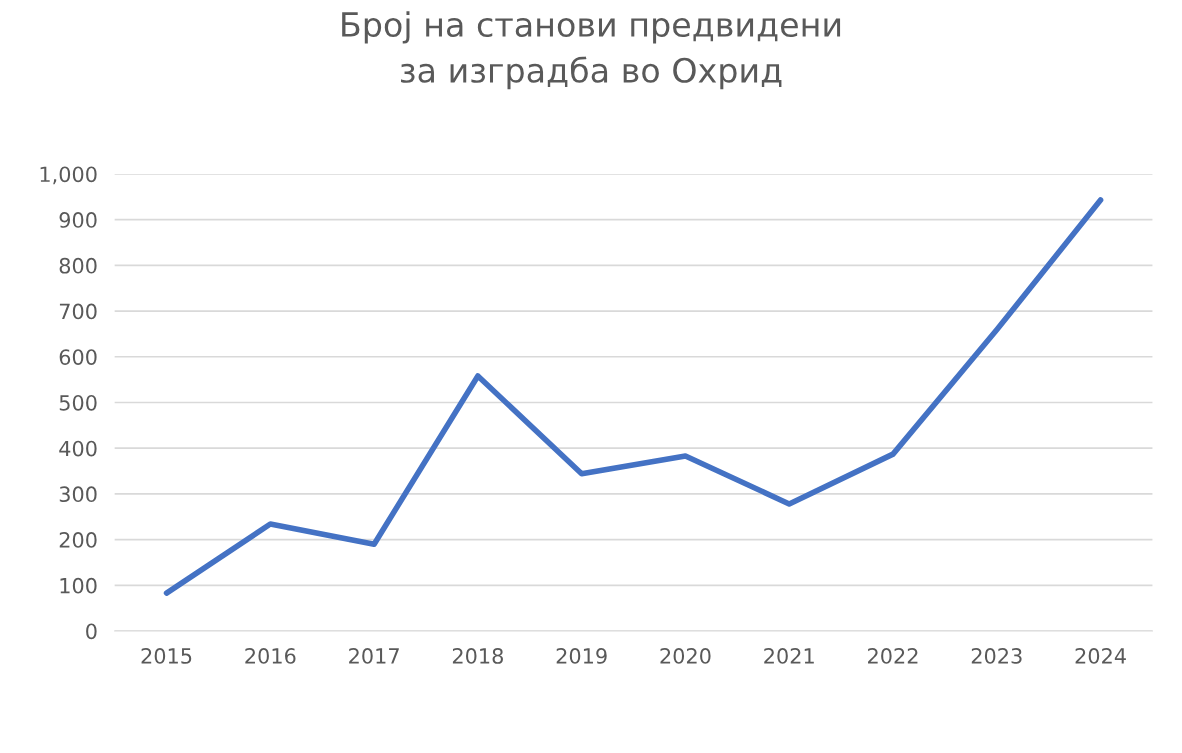 This screenshot has width=1182, height=753. Describe the element at coordinates (270, 656) in the screenshot. I see `x-tick-label: 2016` at that location.